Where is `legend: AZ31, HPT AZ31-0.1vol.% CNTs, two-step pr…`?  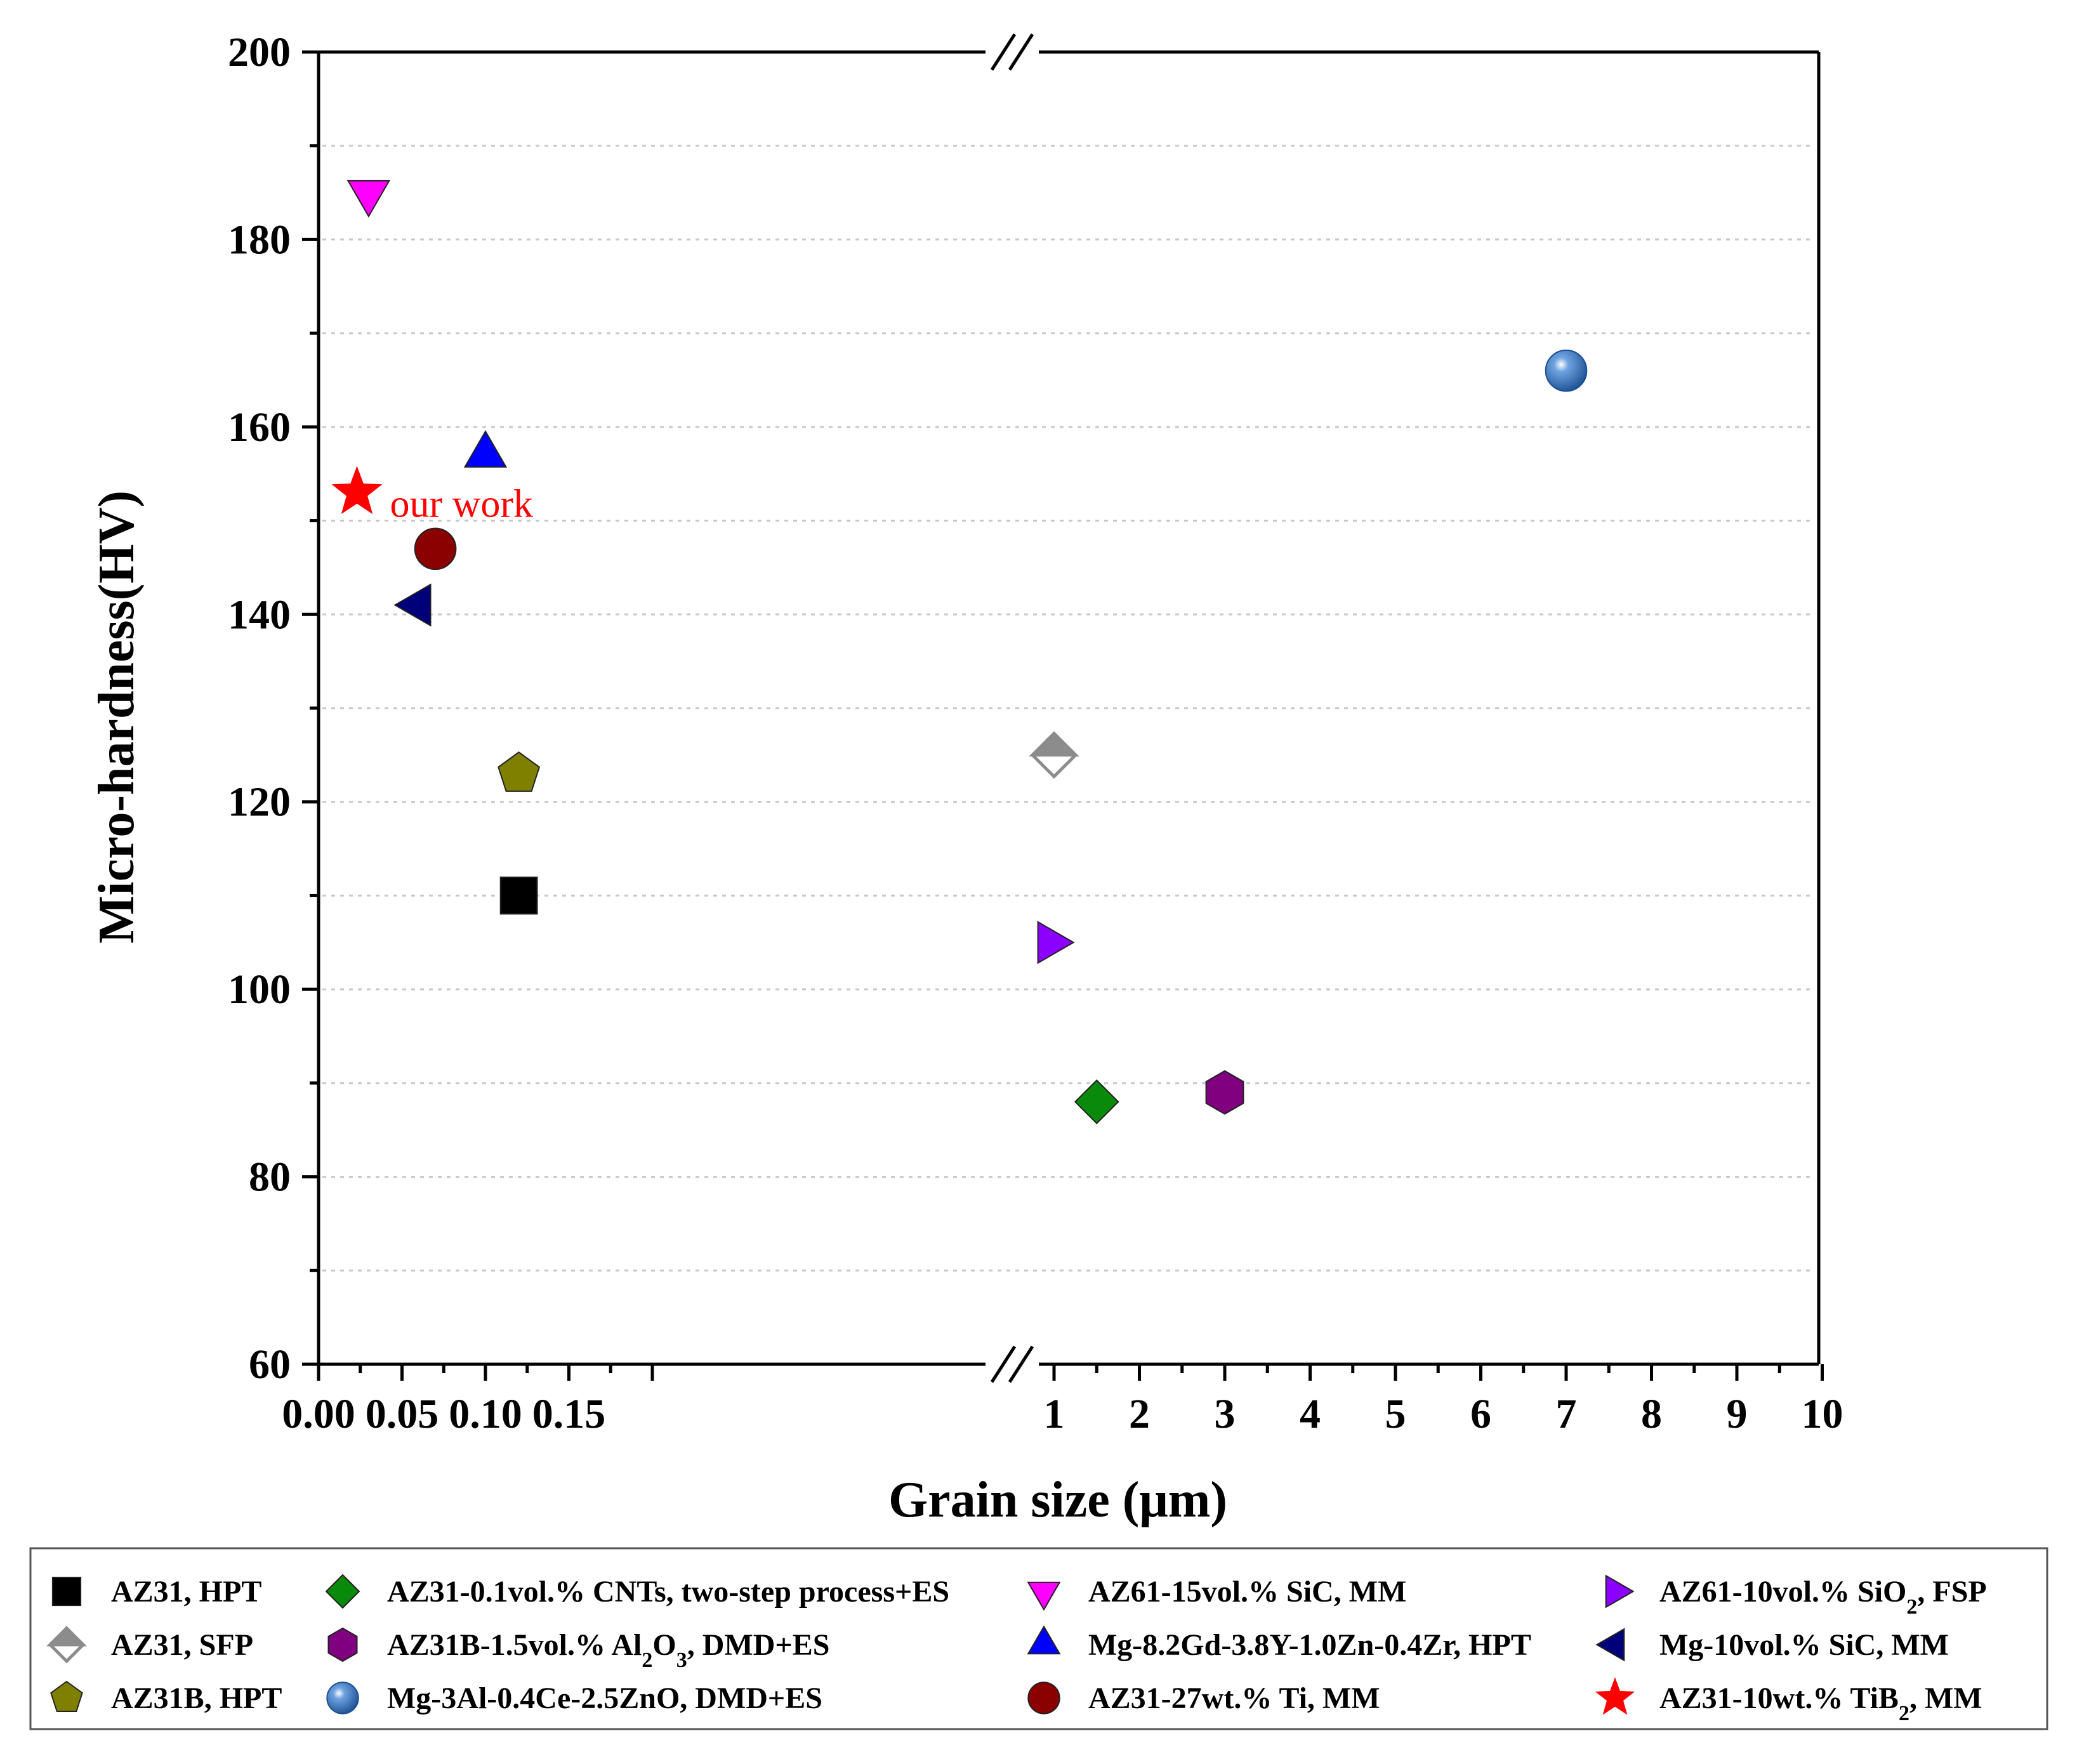 legend: AZ31, HPT AZ31-0.1vol.% CNTs, two-step pr… is located at coordinates (1038, 1638).